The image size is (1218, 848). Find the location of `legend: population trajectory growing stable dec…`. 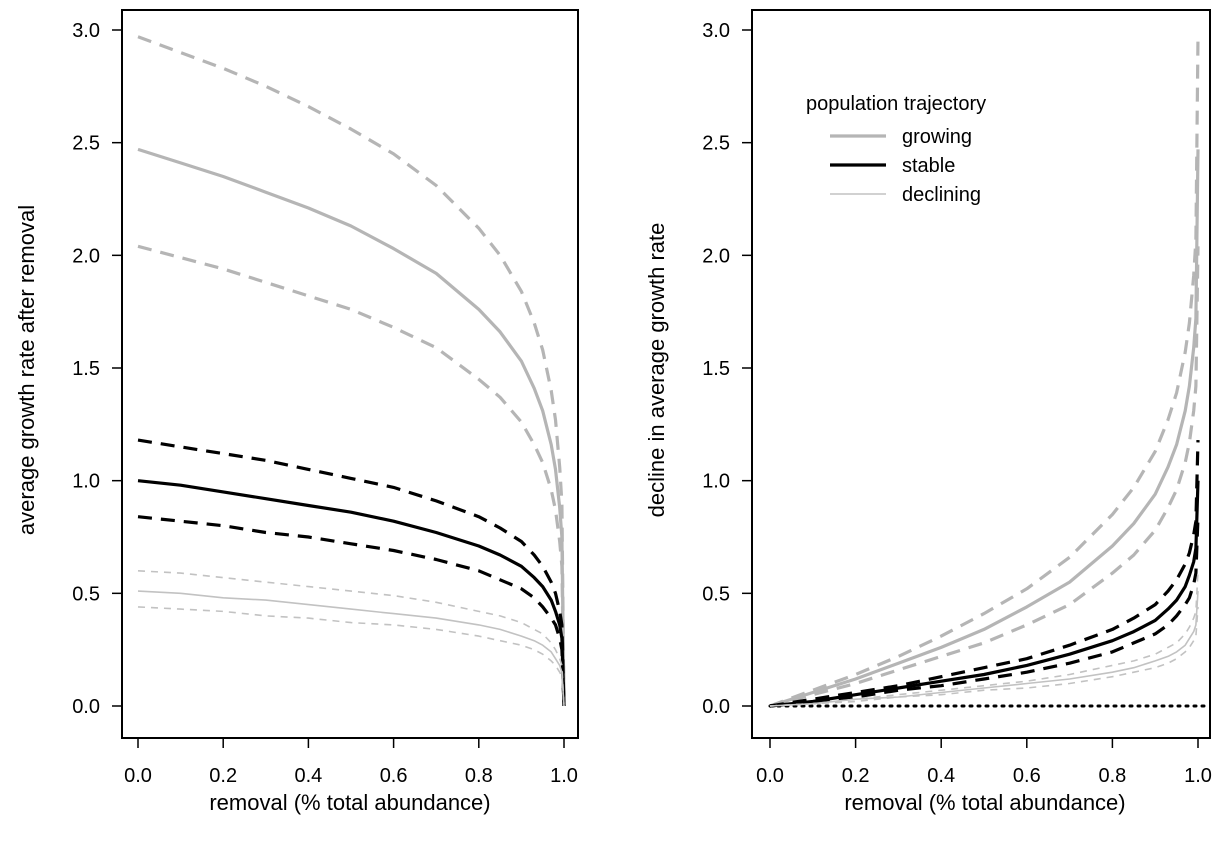

legend: population trajectory growing stable dec… is located at coordinates (896, 149).